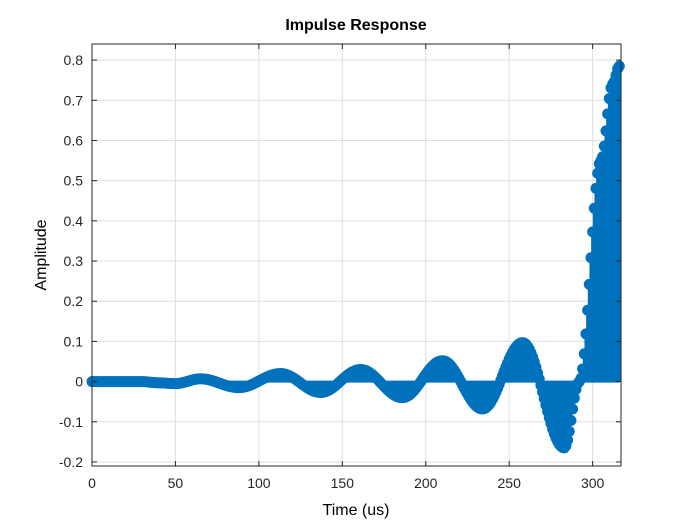 The height and width of the screenshot is (525, 700). Describe the element at coordinates (74, 301) in the screenshot. I see `y-tick-label: 0.2` at that location.